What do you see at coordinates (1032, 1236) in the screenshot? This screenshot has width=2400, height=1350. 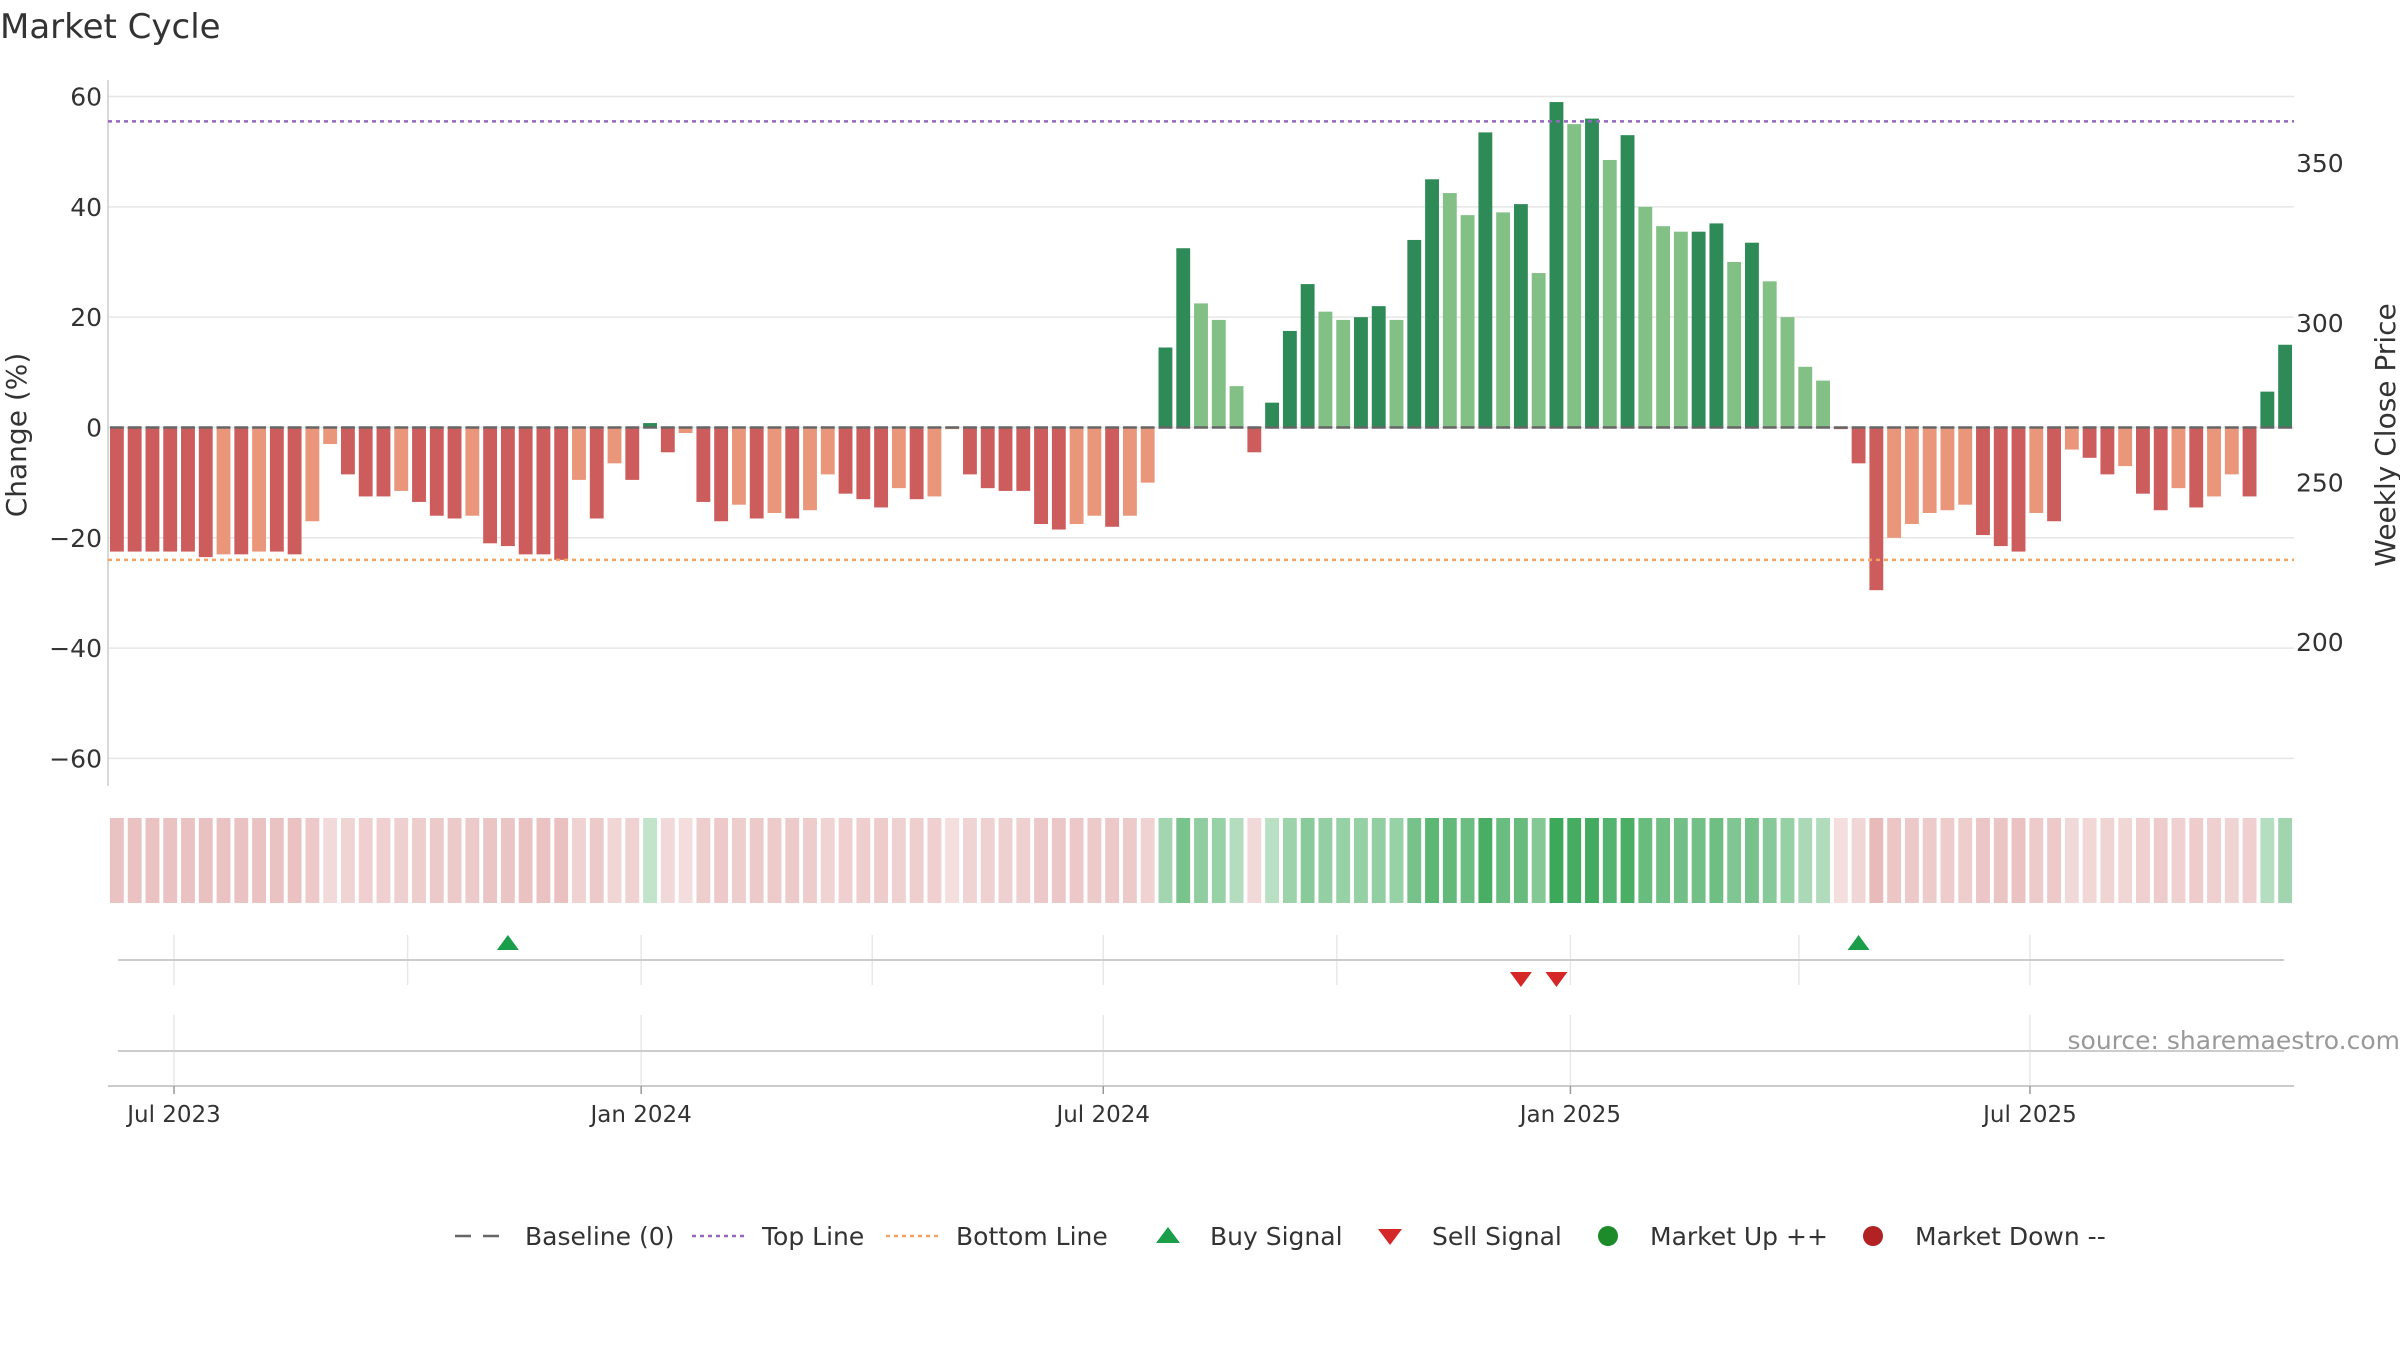 I see `legend-label: Bottom Line` at bounding box center [1032, 1236].